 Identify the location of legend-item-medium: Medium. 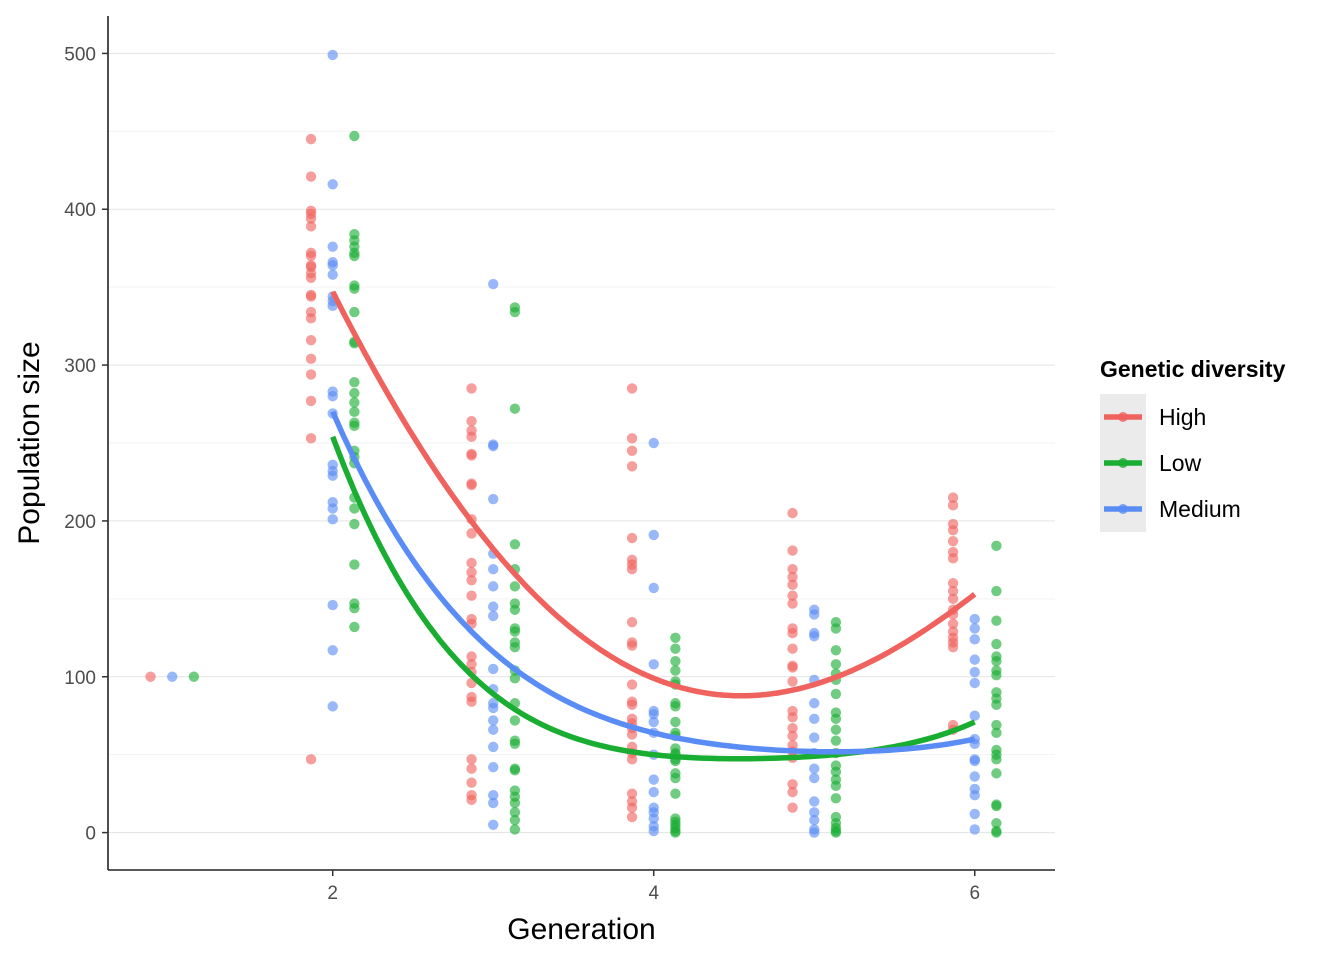
(1170, 509).